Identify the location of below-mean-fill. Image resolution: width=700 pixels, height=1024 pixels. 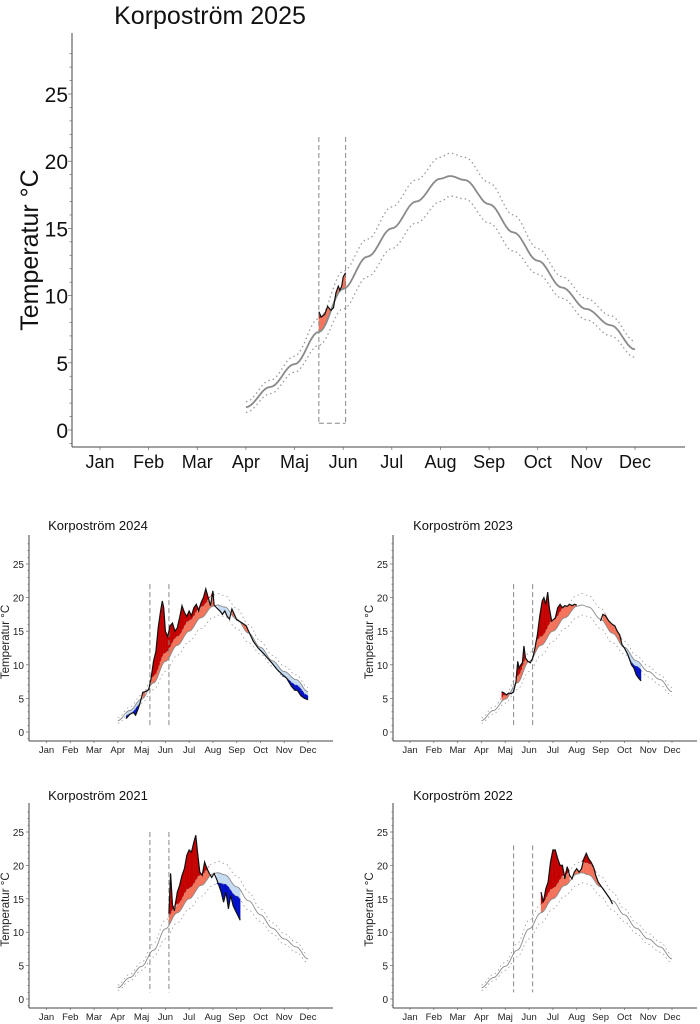
(237, 891).